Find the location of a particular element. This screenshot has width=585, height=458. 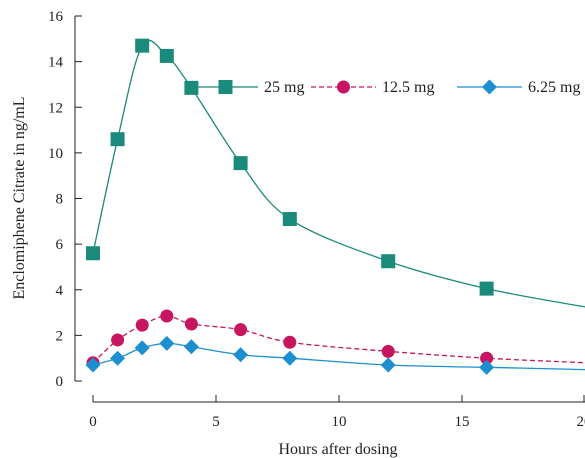

legend-label: 6.25 mg is located at coordinates (554, 87).